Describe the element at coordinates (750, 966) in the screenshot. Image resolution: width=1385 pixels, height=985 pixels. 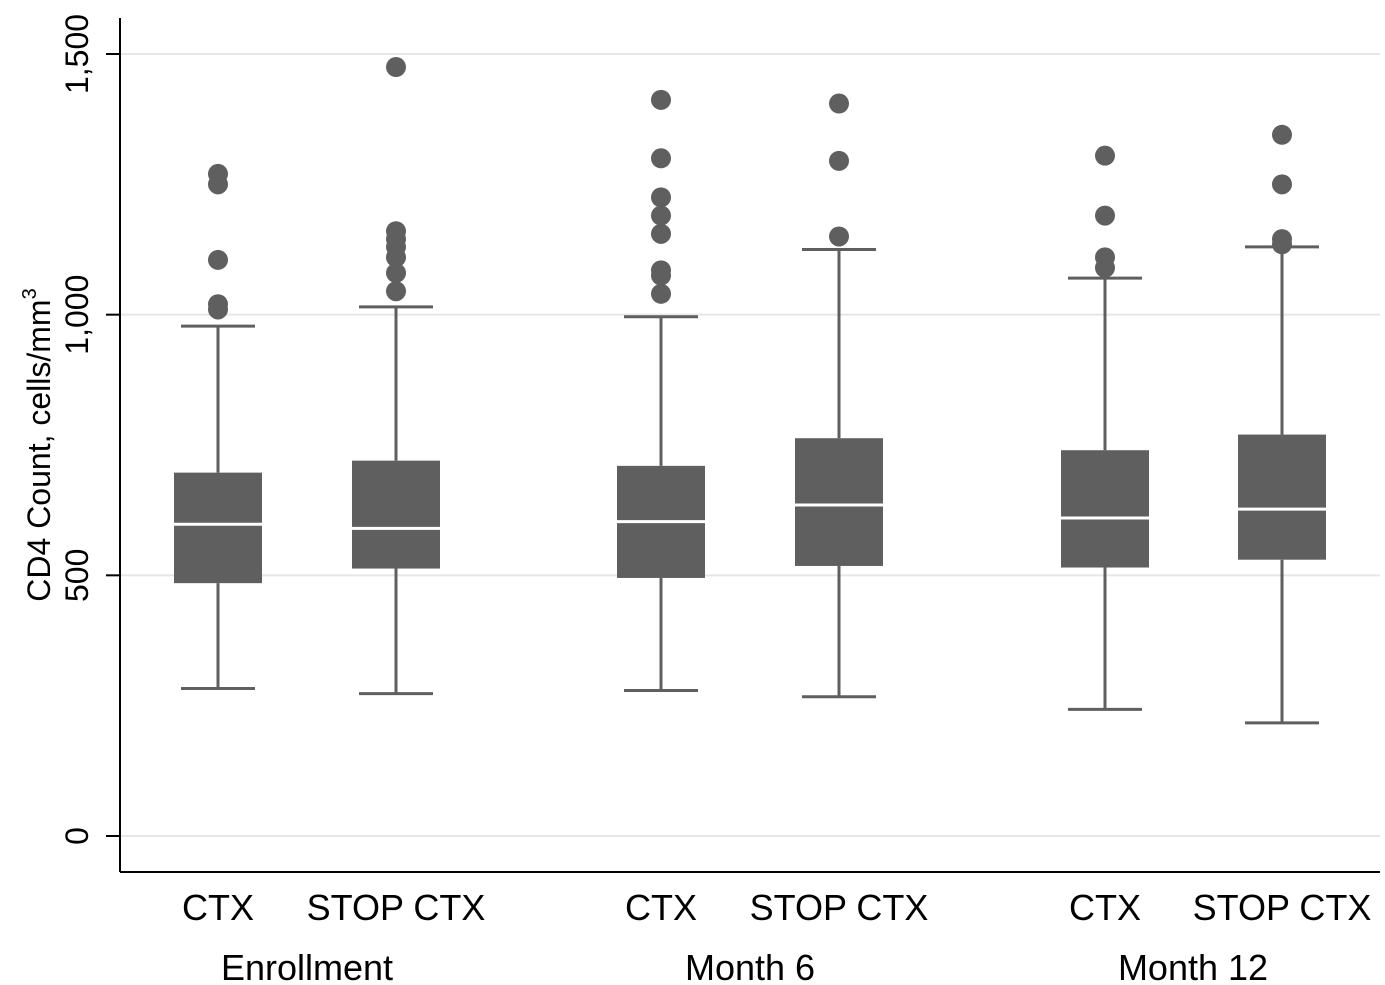
I see `group-label: Month 6` at that location.